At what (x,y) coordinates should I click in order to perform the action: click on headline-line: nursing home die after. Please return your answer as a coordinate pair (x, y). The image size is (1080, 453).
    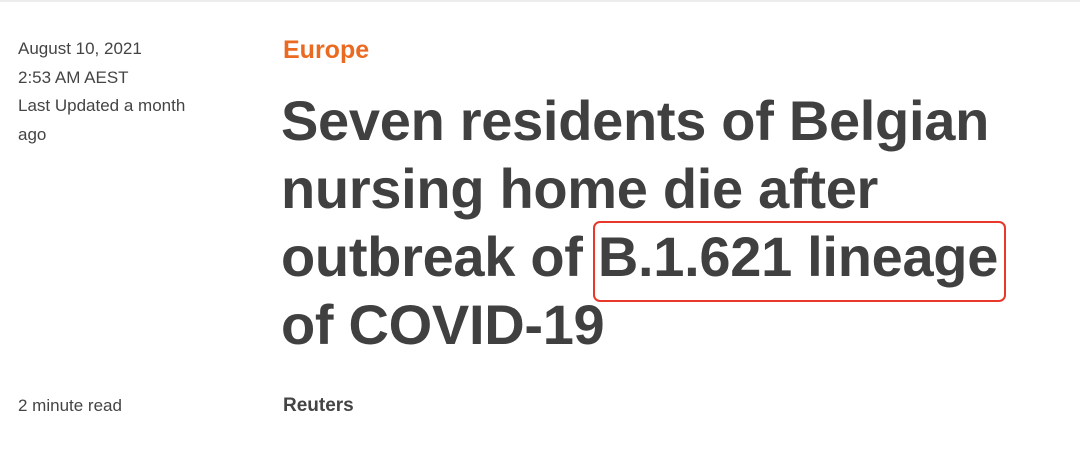
    Looking at the image, I should click on (580, 188).